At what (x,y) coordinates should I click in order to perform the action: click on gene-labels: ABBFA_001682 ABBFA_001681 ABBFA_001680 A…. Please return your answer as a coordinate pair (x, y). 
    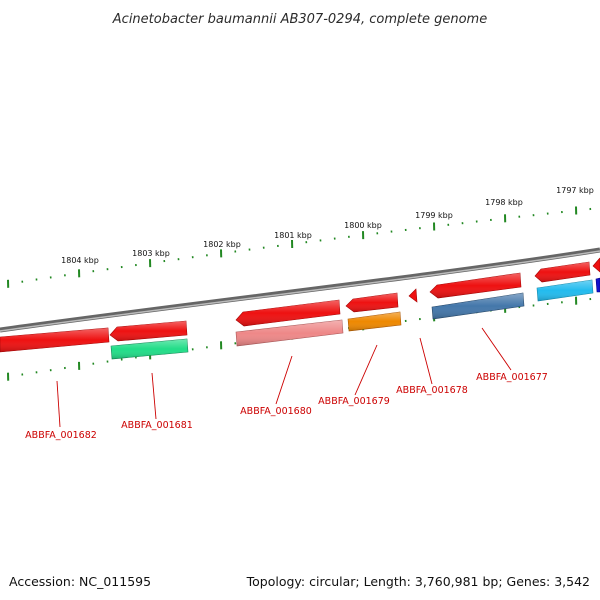
    Looking at the image, I should click on (286, 406).